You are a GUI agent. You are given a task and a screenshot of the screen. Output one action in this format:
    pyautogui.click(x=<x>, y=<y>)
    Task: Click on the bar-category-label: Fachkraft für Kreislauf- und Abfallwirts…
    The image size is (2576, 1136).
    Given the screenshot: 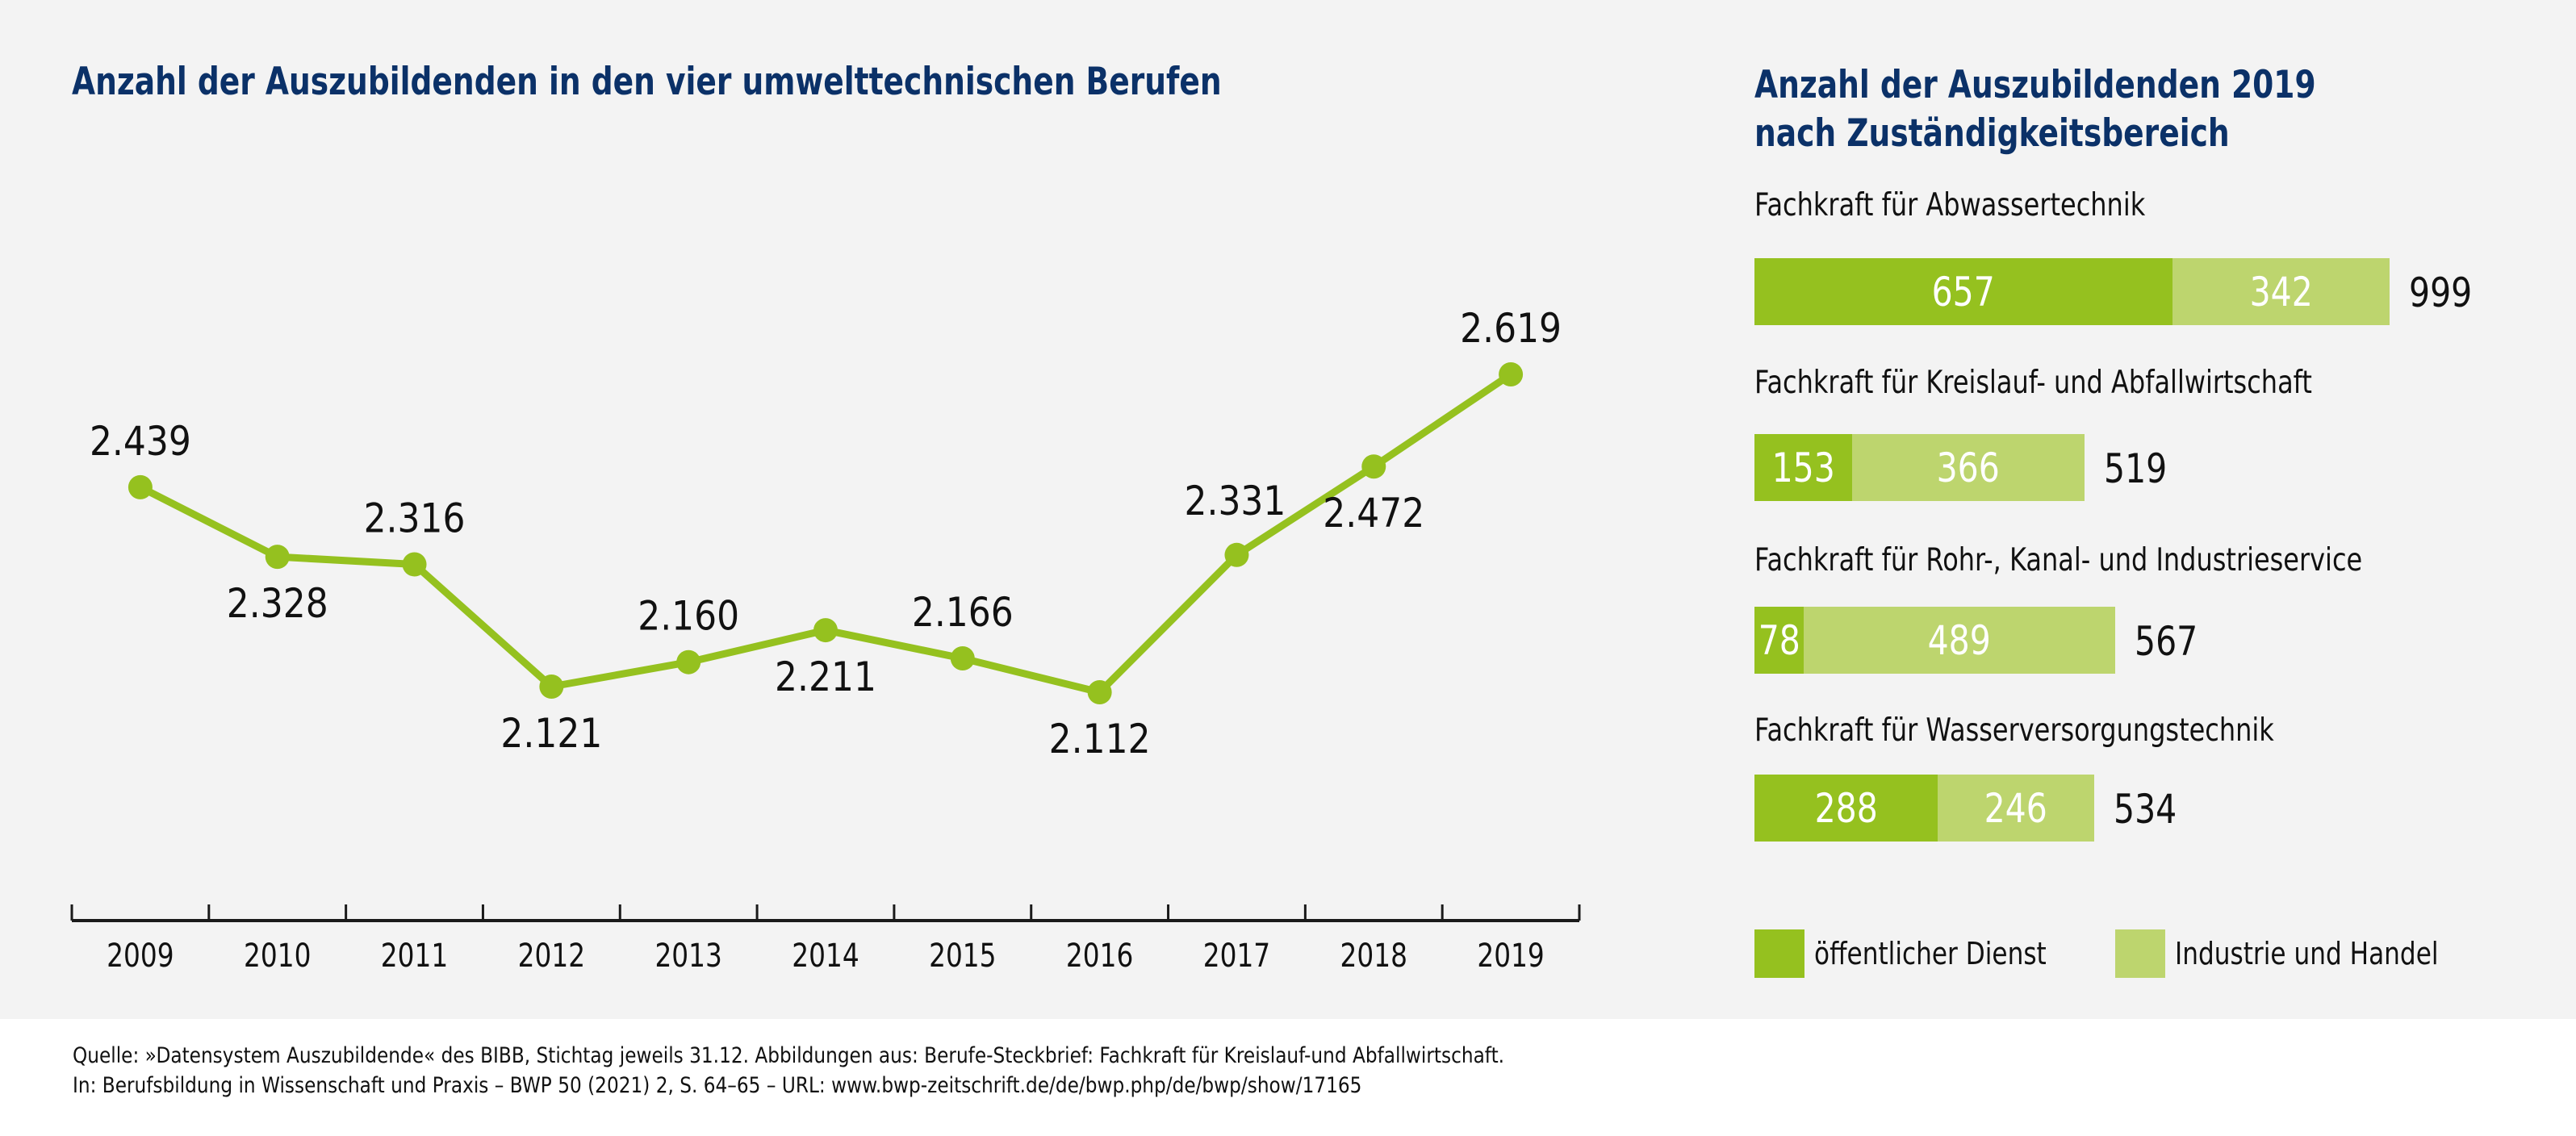 What is the action you would take?
    pyautogui.click(x=2033, y=383)
    